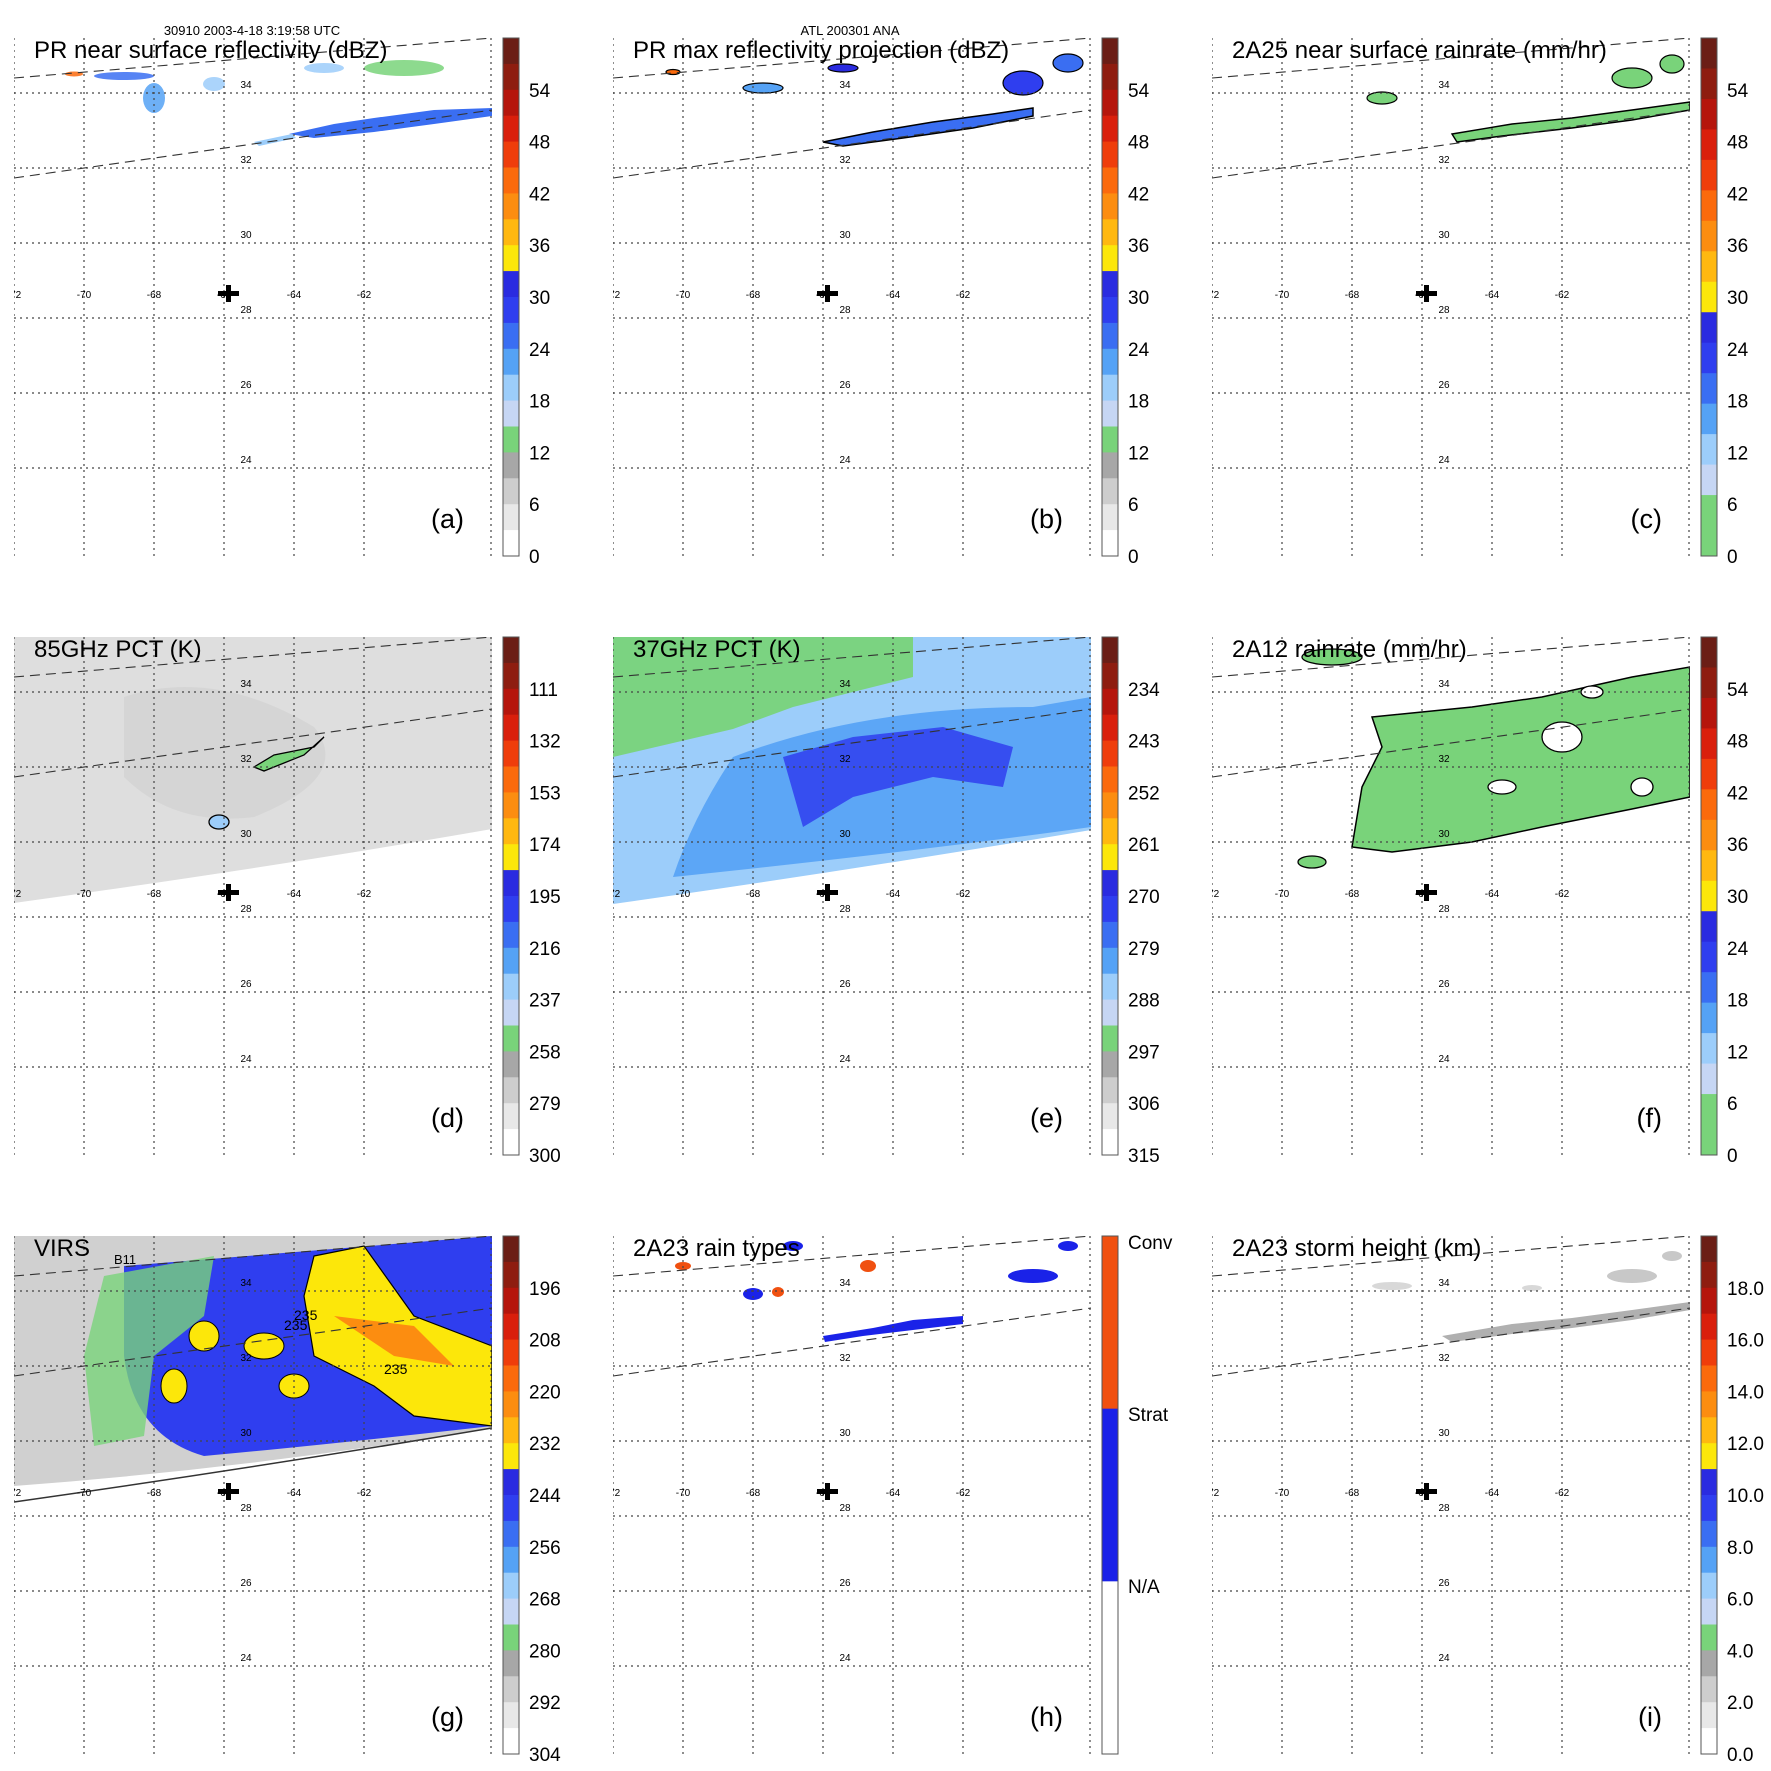  I want to click on colorbar-tick-label: 12, so click(1138, 453).